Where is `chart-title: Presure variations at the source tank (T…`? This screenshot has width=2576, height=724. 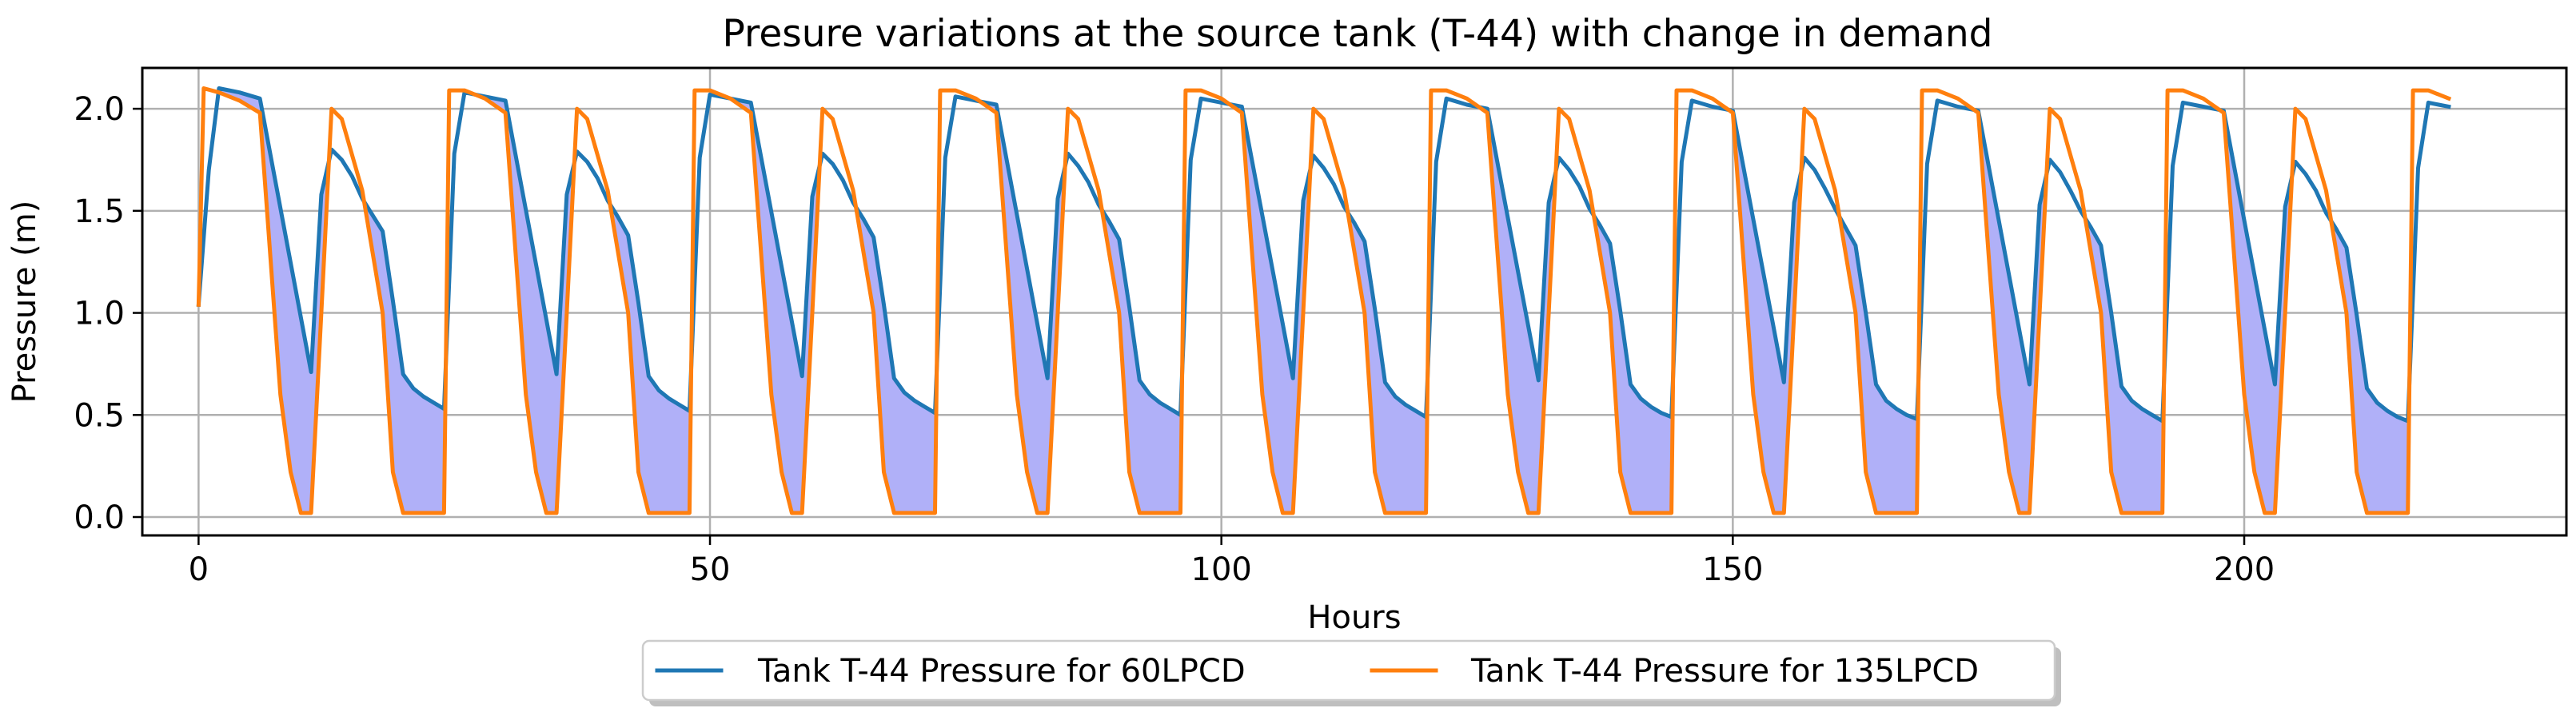
chart-title: Presure variations at the source tank (T… is located at coordinates (1358, 34).